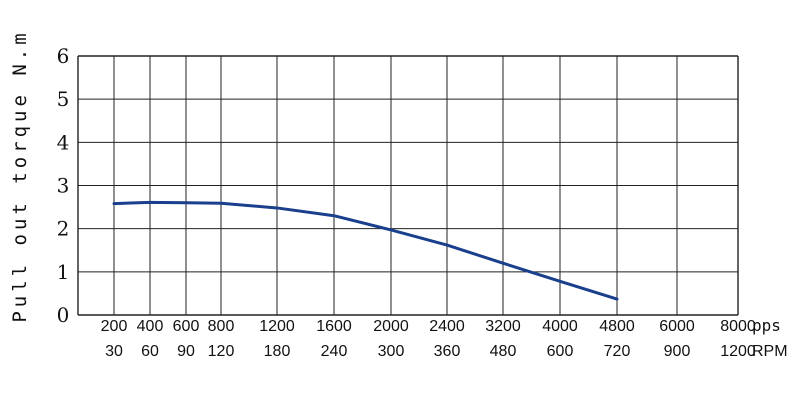 Image resolution: width=800 pixels, height=400 pixels. I want to click on x-unit-rpm: RPM, so click(770, 351).